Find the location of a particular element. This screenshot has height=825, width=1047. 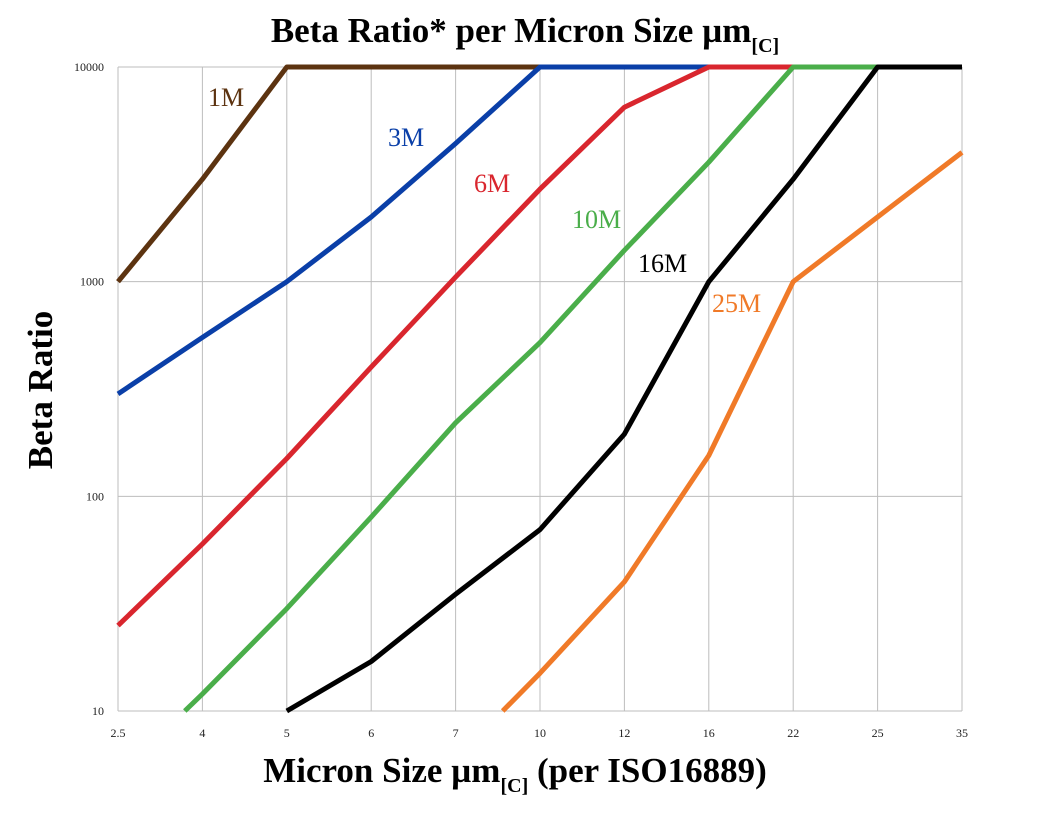

y-tick-label: 10000 is located at coordinates (89, 67).